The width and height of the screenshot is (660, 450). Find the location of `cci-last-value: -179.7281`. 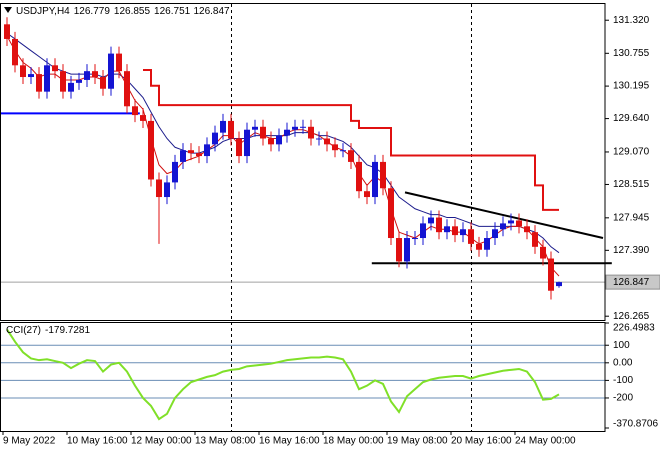

cci-last-value: -179.7281 is located at coordinates (67, 330).